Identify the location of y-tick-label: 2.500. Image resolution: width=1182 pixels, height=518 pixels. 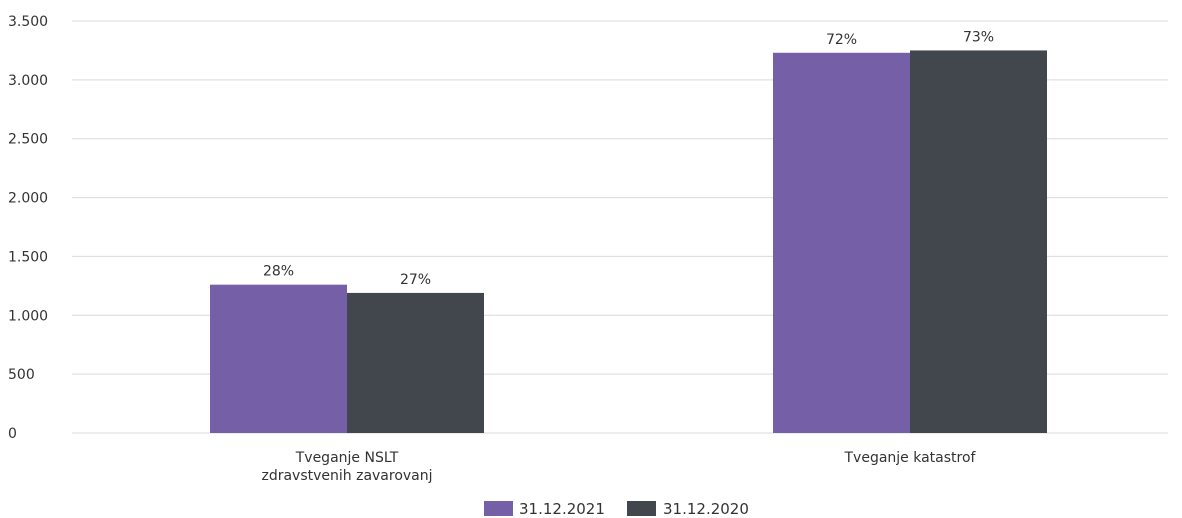
(28, 140).